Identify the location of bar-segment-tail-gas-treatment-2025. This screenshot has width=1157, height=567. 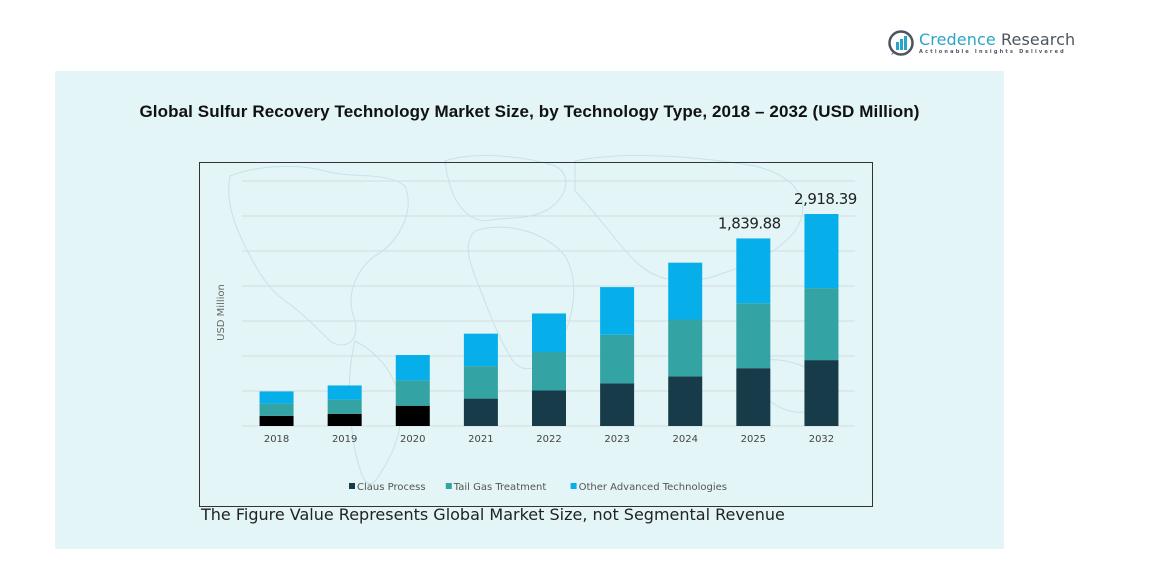
(753, 336).